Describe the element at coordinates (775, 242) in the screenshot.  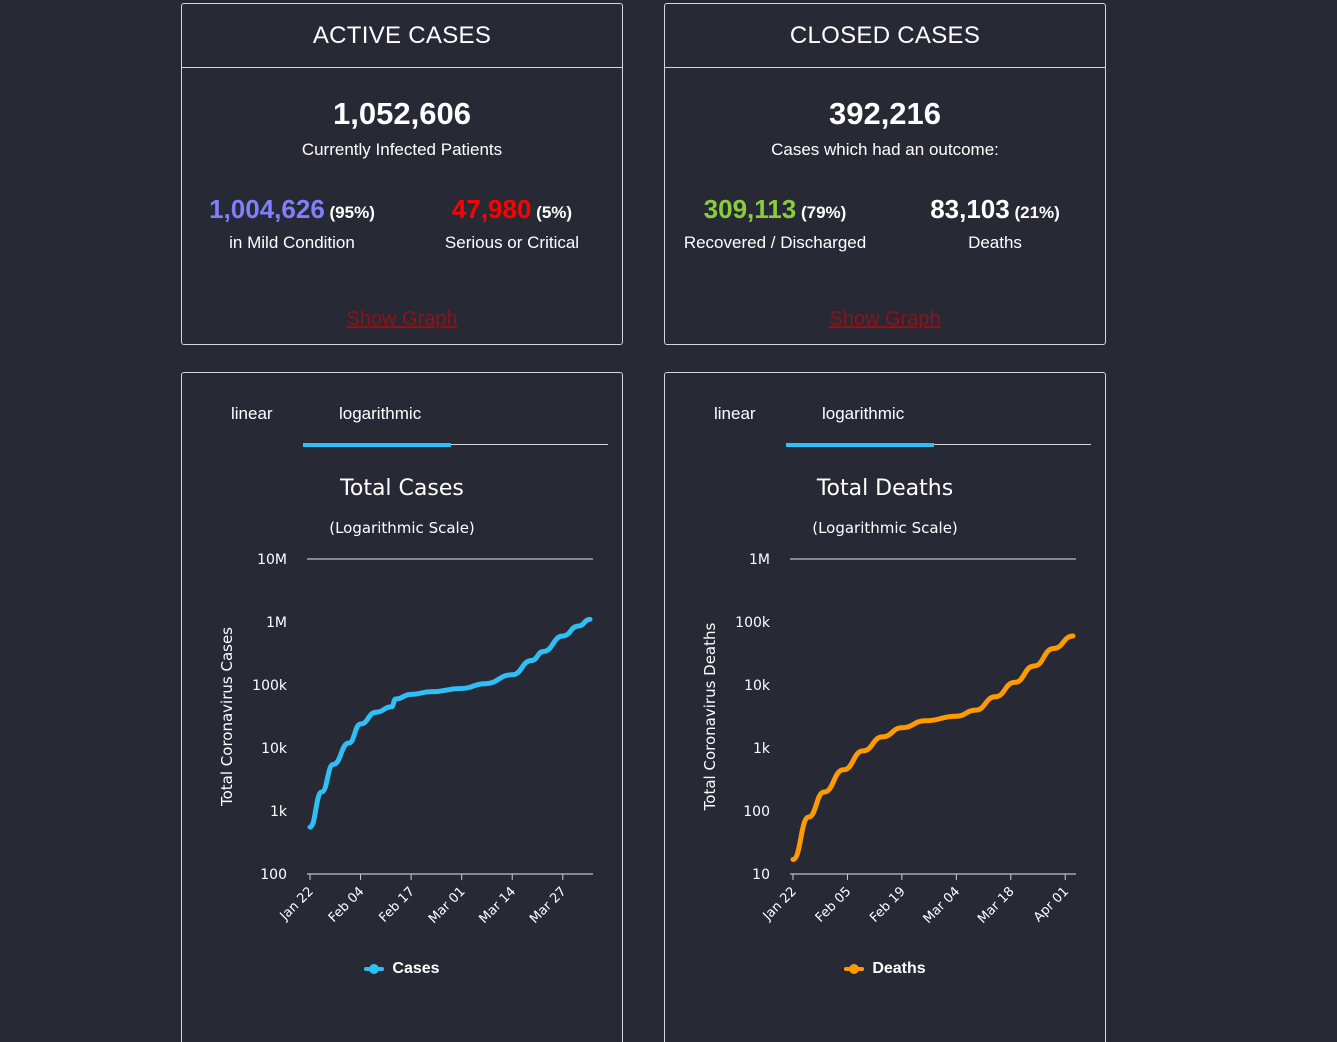
I see `recovered-label: Recovered / Discharged` at that location.